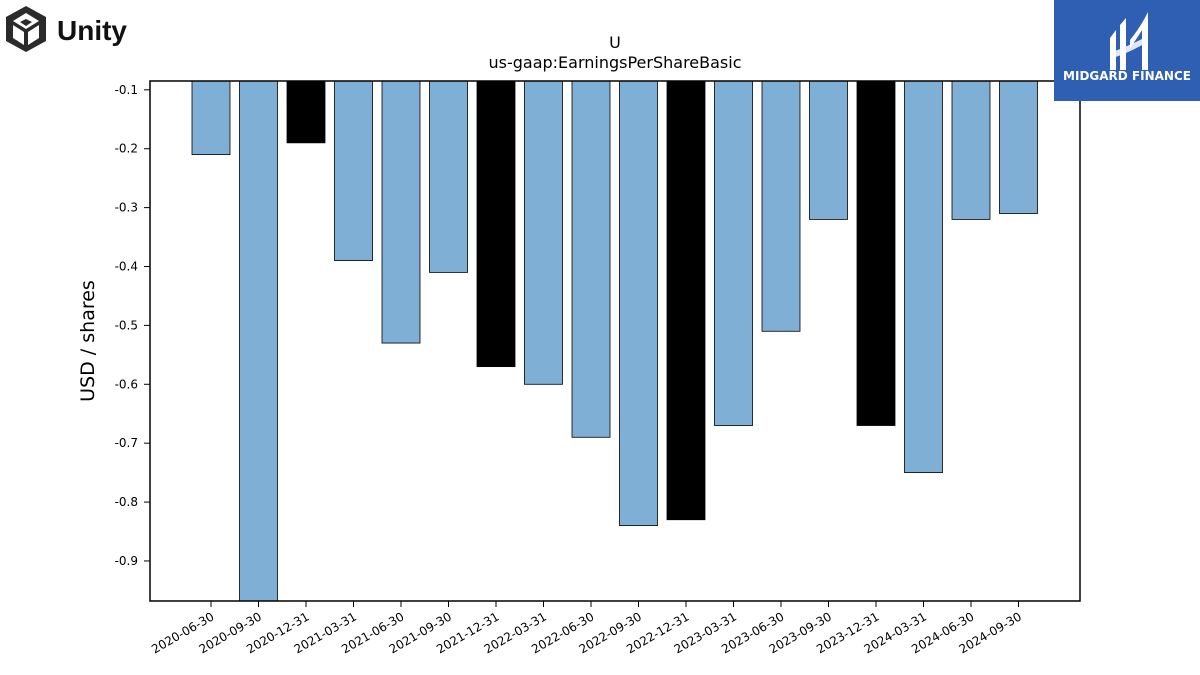 This screenshot has width=1200, height=675. Describe the element at coordinates (126, 267) in the screenshot. I see `y-tick-label: -0.4` at that location.